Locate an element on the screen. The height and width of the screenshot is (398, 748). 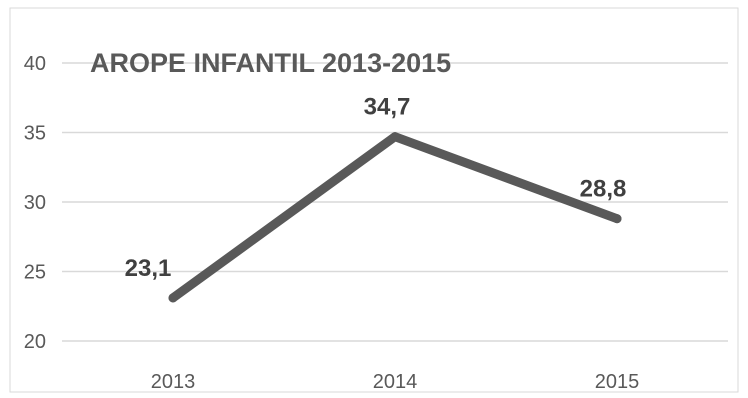
y-tick-label: 30 is located at coordinates (35, 203).